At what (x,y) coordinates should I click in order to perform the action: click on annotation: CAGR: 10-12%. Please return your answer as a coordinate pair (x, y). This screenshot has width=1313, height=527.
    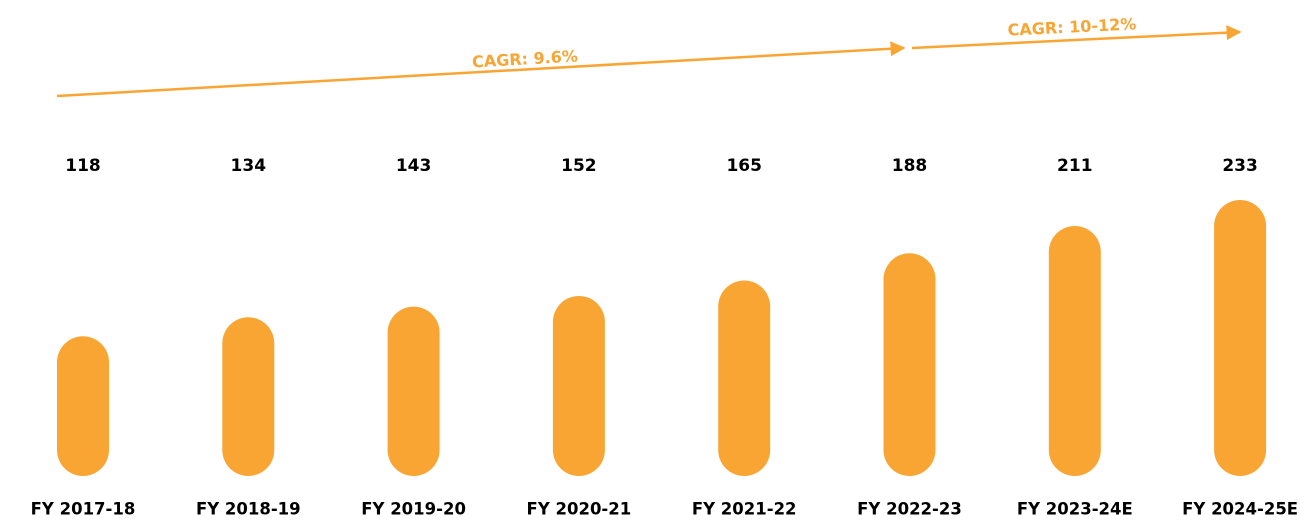
    Looking at the image, I should click on (1072, 26).